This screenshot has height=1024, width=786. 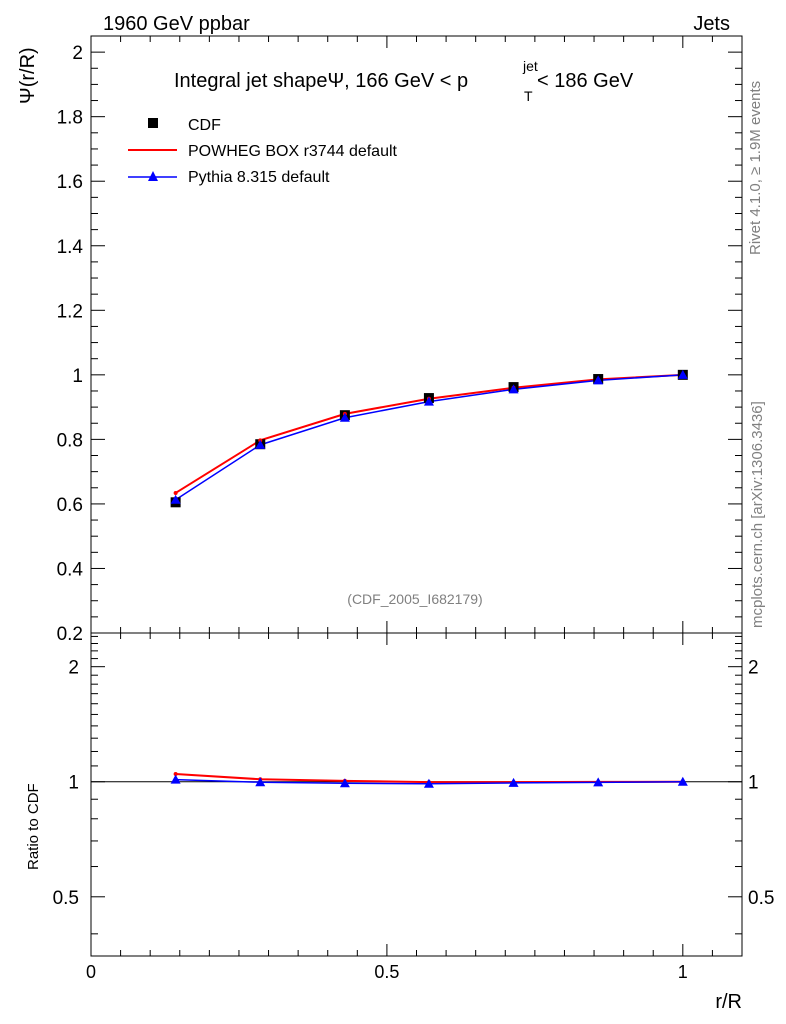 I want to click on ratio-tick-label: 2, so click(x=73, y=668).